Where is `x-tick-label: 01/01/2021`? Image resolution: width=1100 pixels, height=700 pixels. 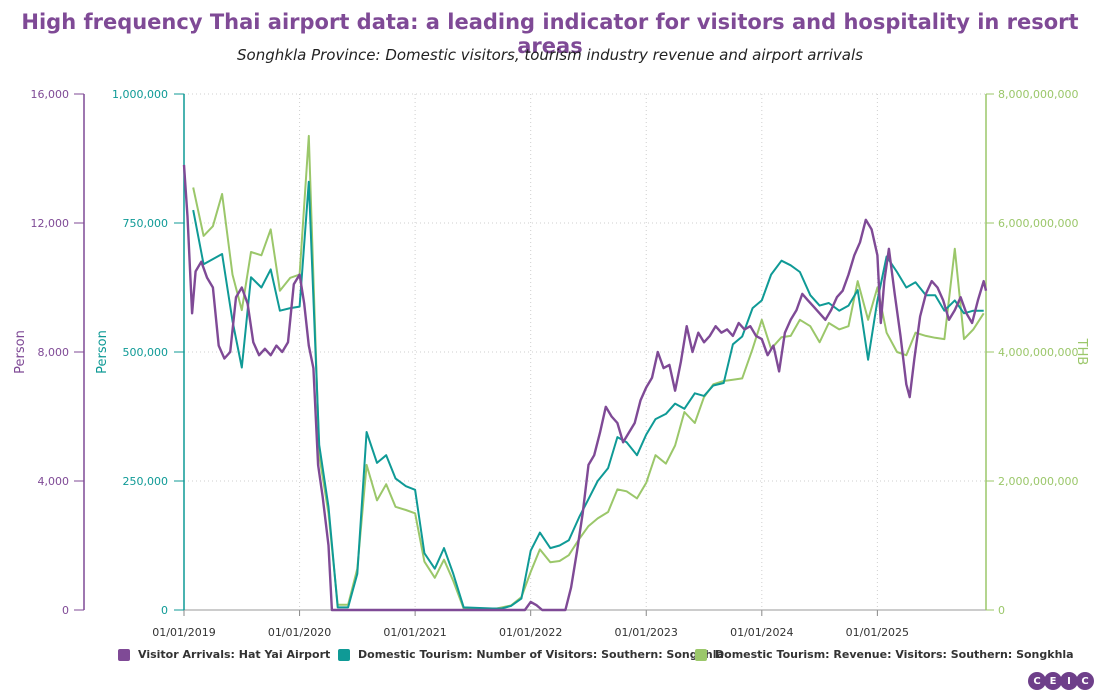 x-tick-label: 01/01/2021 is located at coordinates (414, 632).